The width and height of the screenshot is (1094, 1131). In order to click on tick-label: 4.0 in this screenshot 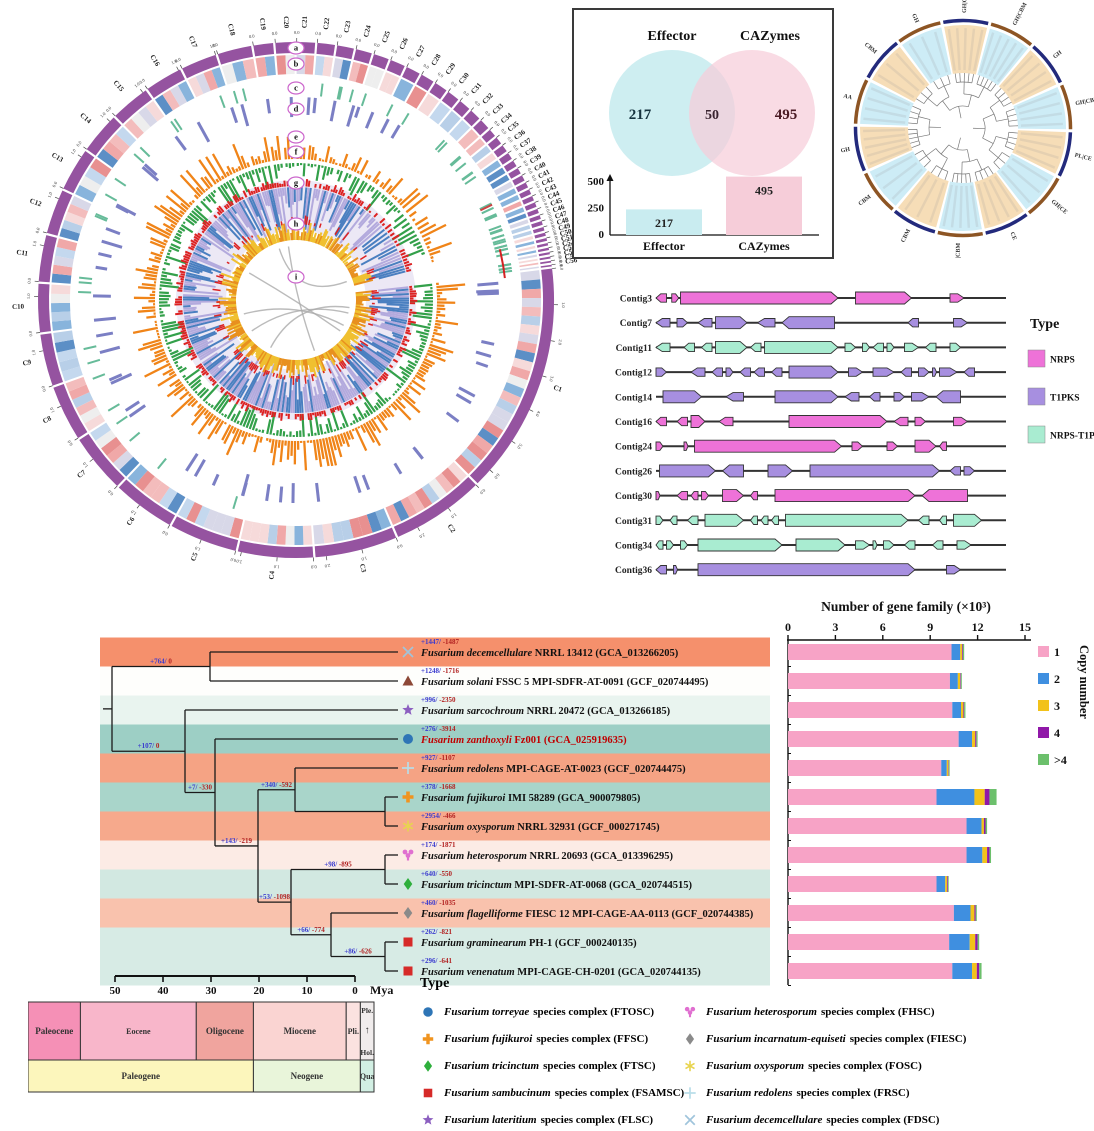, I will do `click(537, 414)`.